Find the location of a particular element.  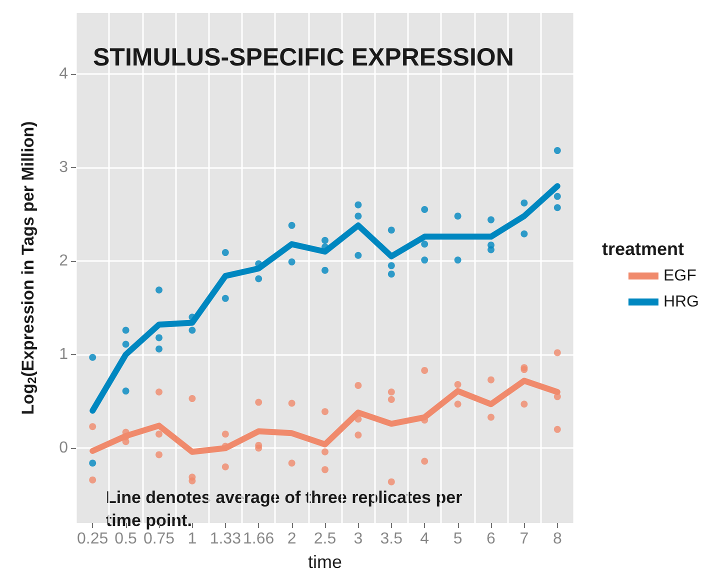

x-tick-label: 4 is located at coordinates (425, 539).